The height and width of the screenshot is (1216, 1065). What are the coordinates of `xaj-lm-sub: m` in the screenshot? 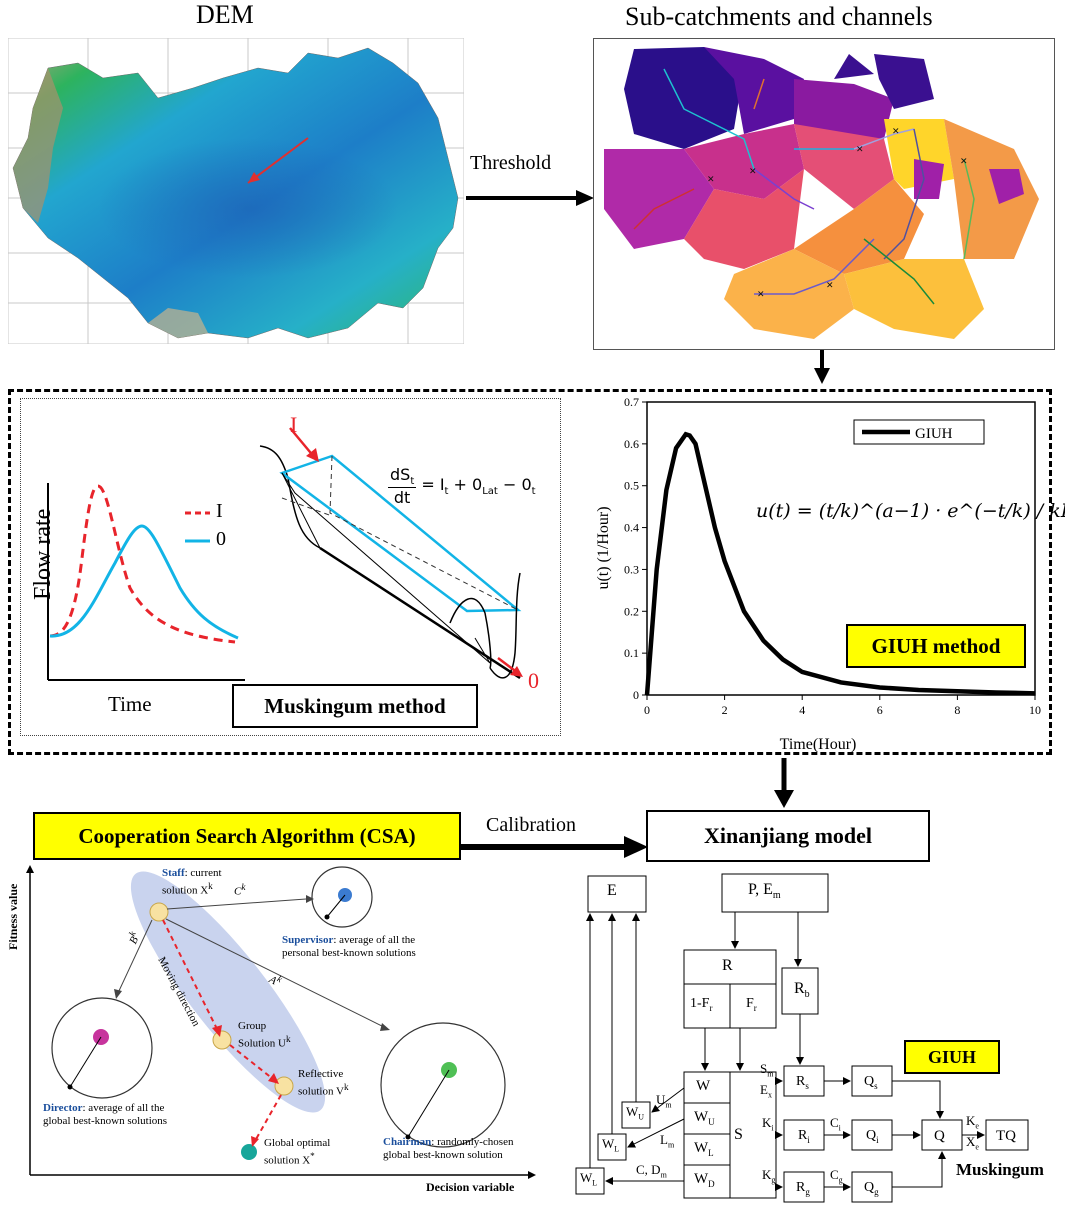 It's located at (671, 1145).